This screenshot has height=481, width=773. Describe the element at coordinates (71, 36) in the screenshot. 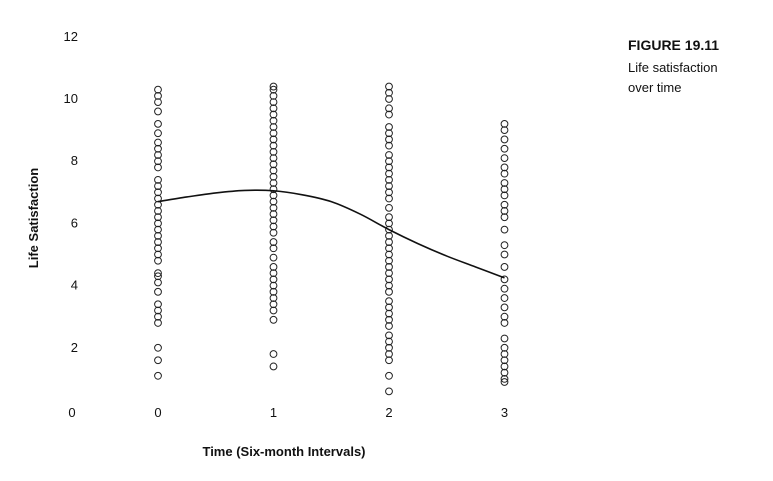

I see `y-tick-label: 12` at that location.